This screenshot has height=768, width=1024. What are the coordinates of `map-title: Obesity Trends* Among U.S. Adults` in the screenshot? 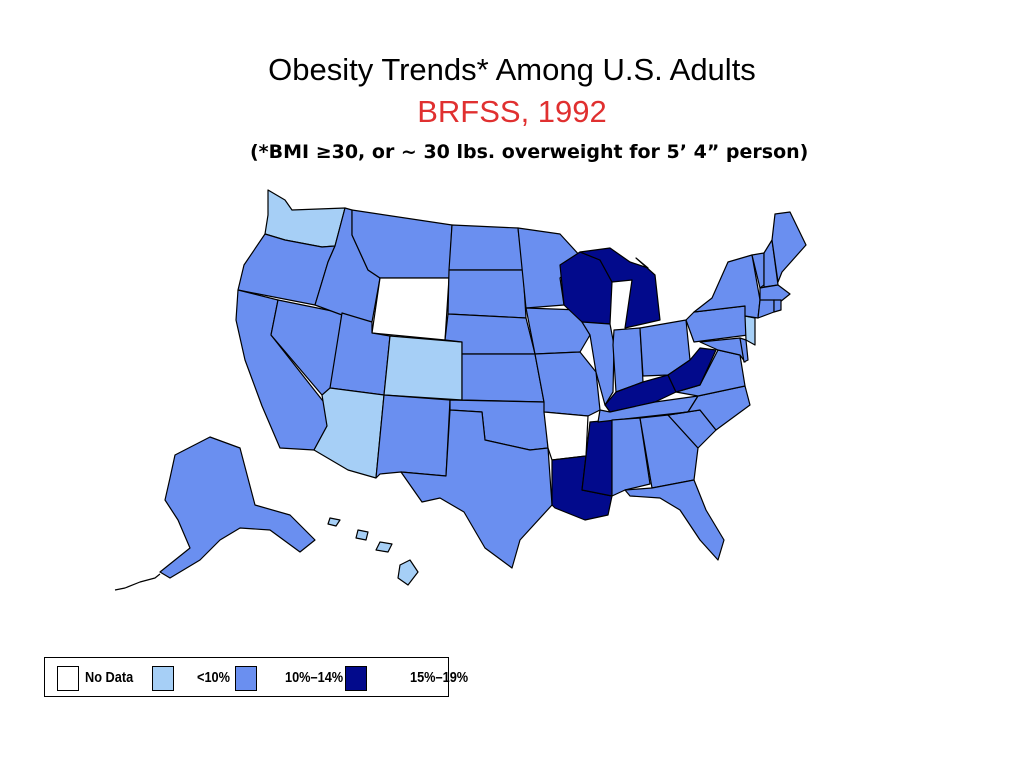 It's located at (512, 69).